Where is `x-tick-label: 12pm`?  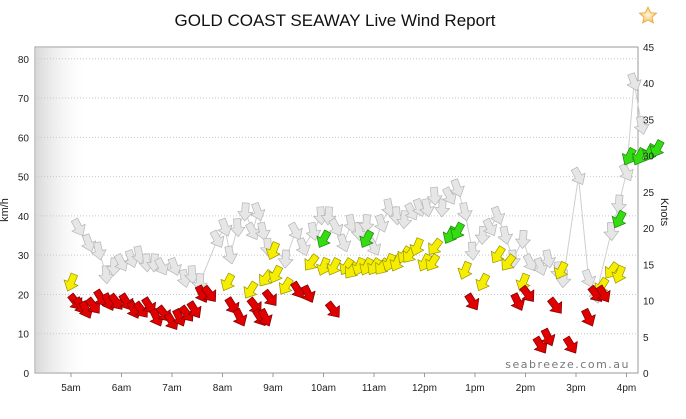
x-tick-label: 12pm is located at coordinates (424, 388).